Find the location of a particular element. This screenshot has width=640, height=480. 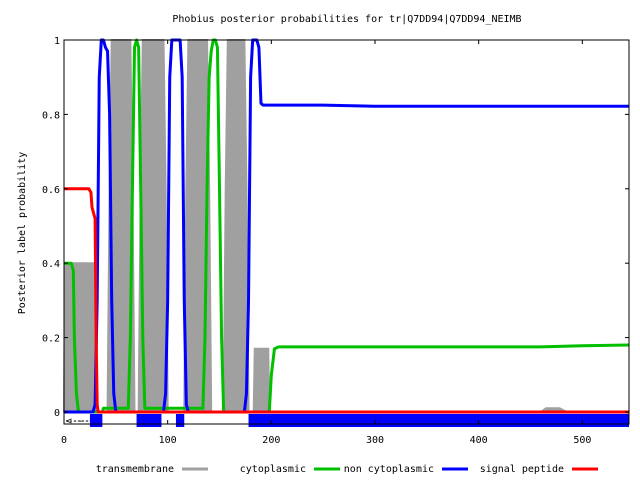

x-tick-label: 300 is located at coordinates (375, 440).